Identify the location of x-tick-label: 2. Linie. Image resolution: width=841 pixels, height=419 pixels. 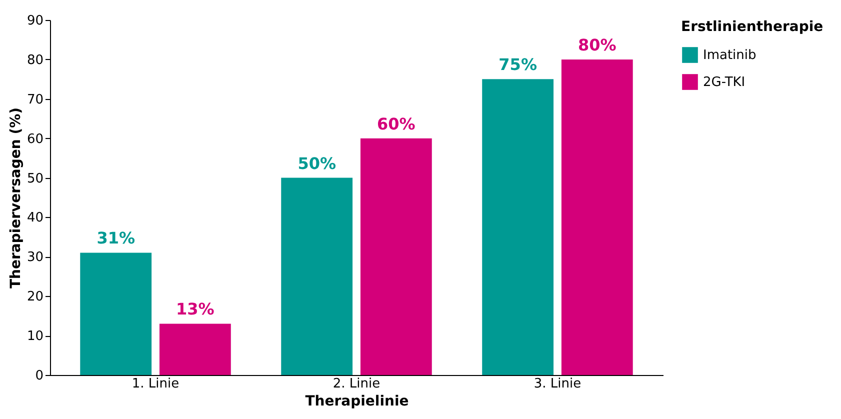
(356, 384).